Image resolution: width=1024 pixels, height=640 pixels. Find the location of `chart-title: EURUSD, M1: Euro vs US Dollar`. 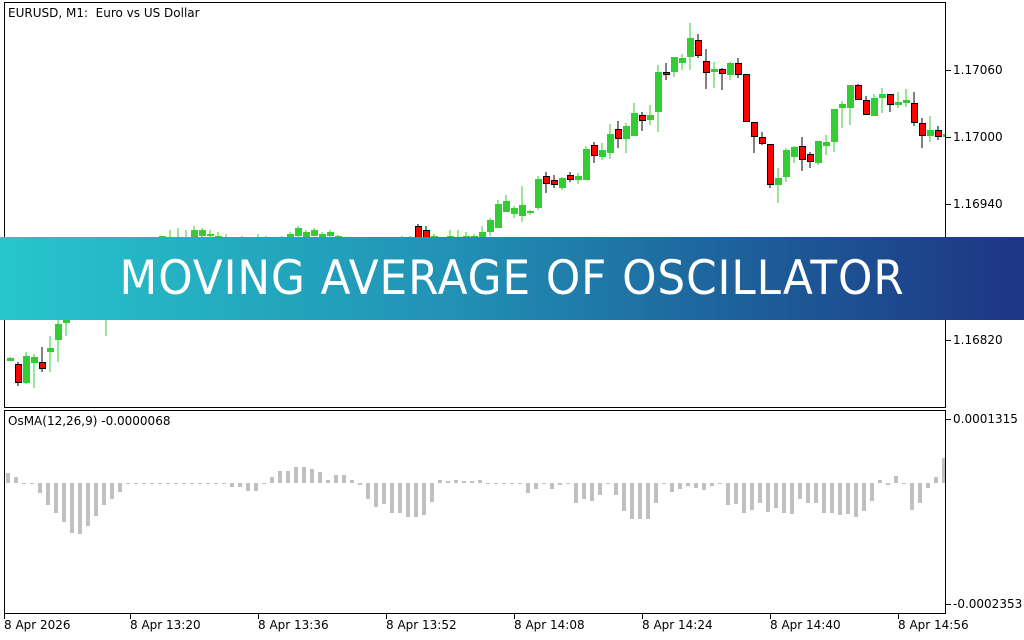

chart-title: EURUSD, M1: Euro vs US Dollar is located at coordinates (104, 13).